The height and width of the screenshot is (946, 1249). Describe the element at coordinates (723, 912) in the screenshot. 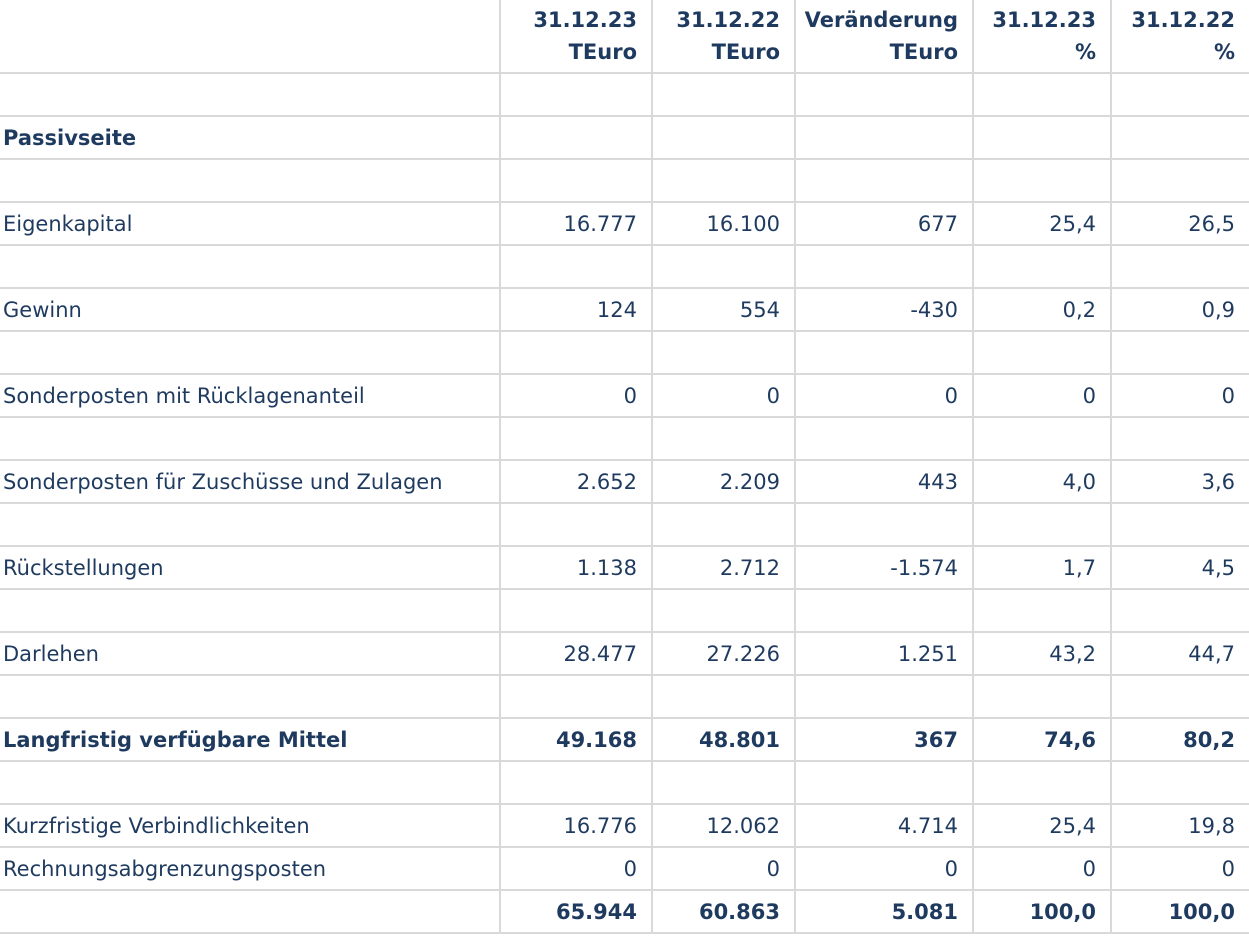

I see `total-cell: 60.863` at that location.